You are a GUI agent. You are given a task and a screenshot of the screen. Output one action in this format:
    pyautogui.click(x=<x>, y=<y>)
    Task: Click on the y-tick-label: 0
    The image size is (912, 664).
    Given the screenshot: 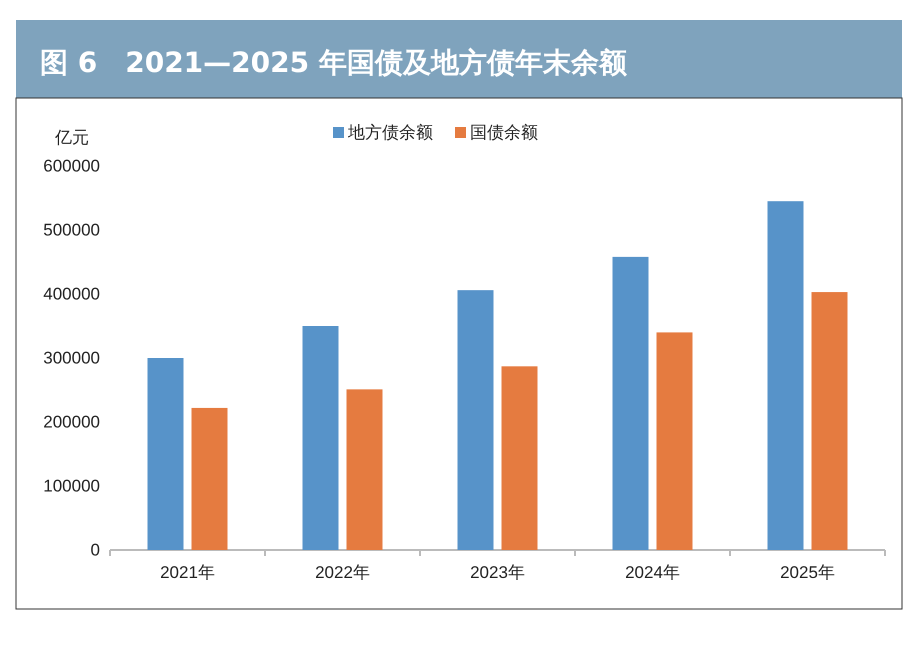 What is the action you would take?
    pyautogui.click(x=95, y=550)
    